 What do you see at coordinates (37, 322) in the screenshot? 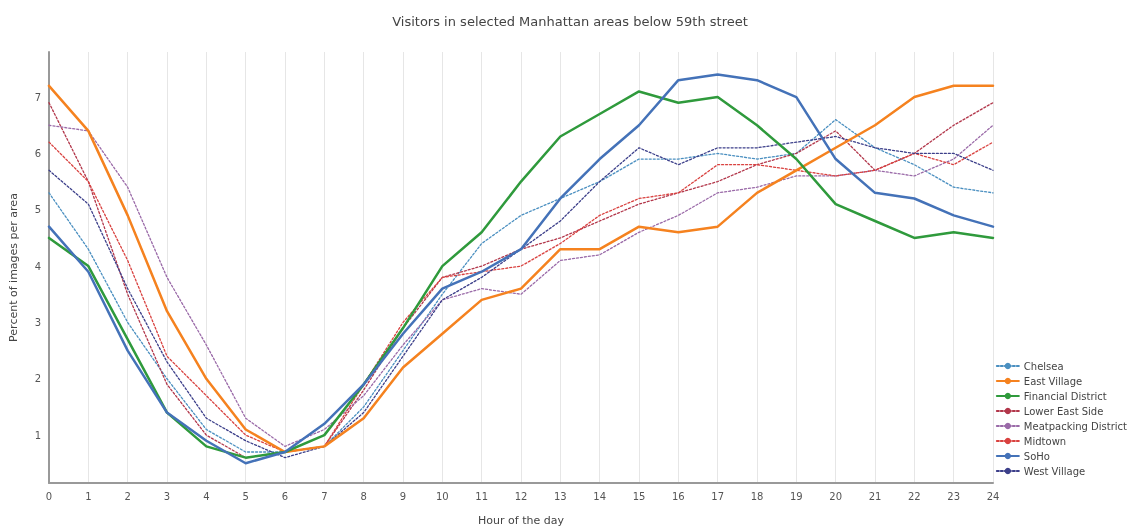
I see `y-tick-label: 3` at bounding box center [37, 322].